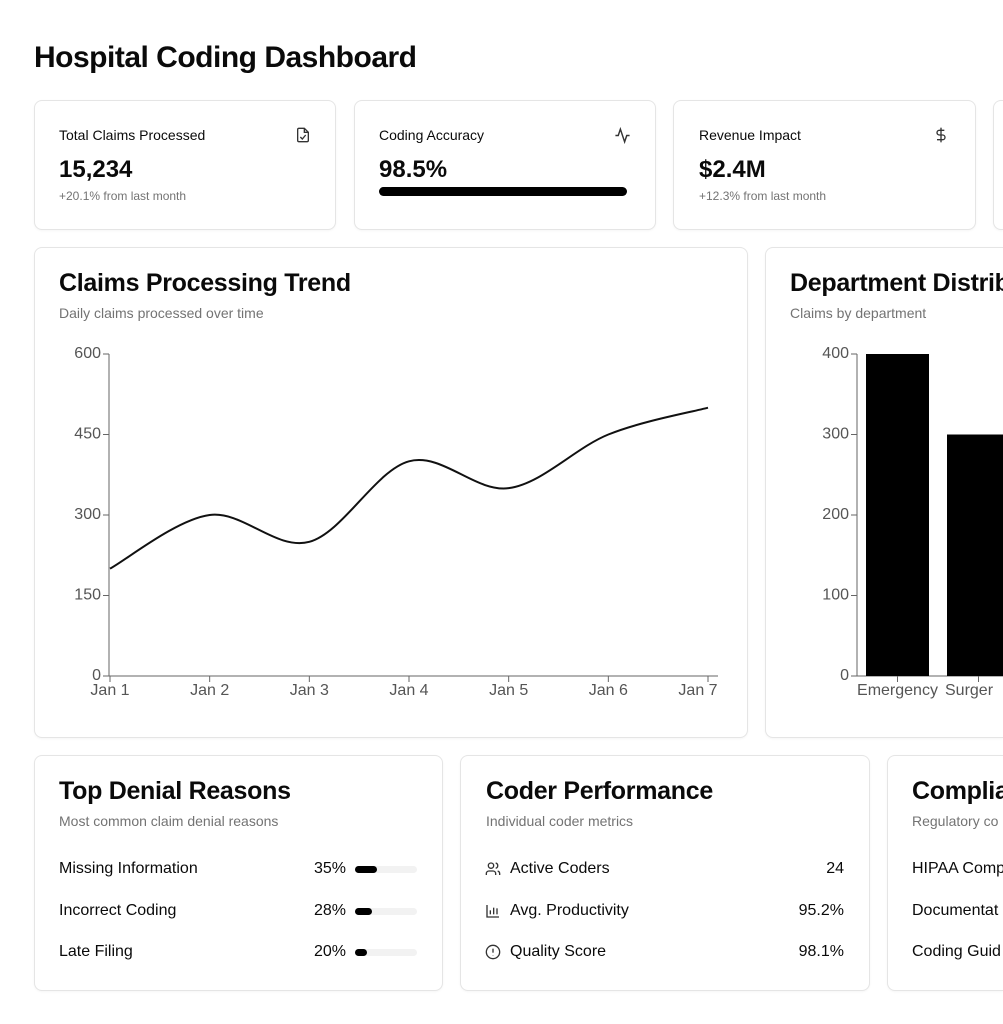 This screenshot has width=1003, height=1024. I want to click on row-value: 95.2%, so click(821, 910).